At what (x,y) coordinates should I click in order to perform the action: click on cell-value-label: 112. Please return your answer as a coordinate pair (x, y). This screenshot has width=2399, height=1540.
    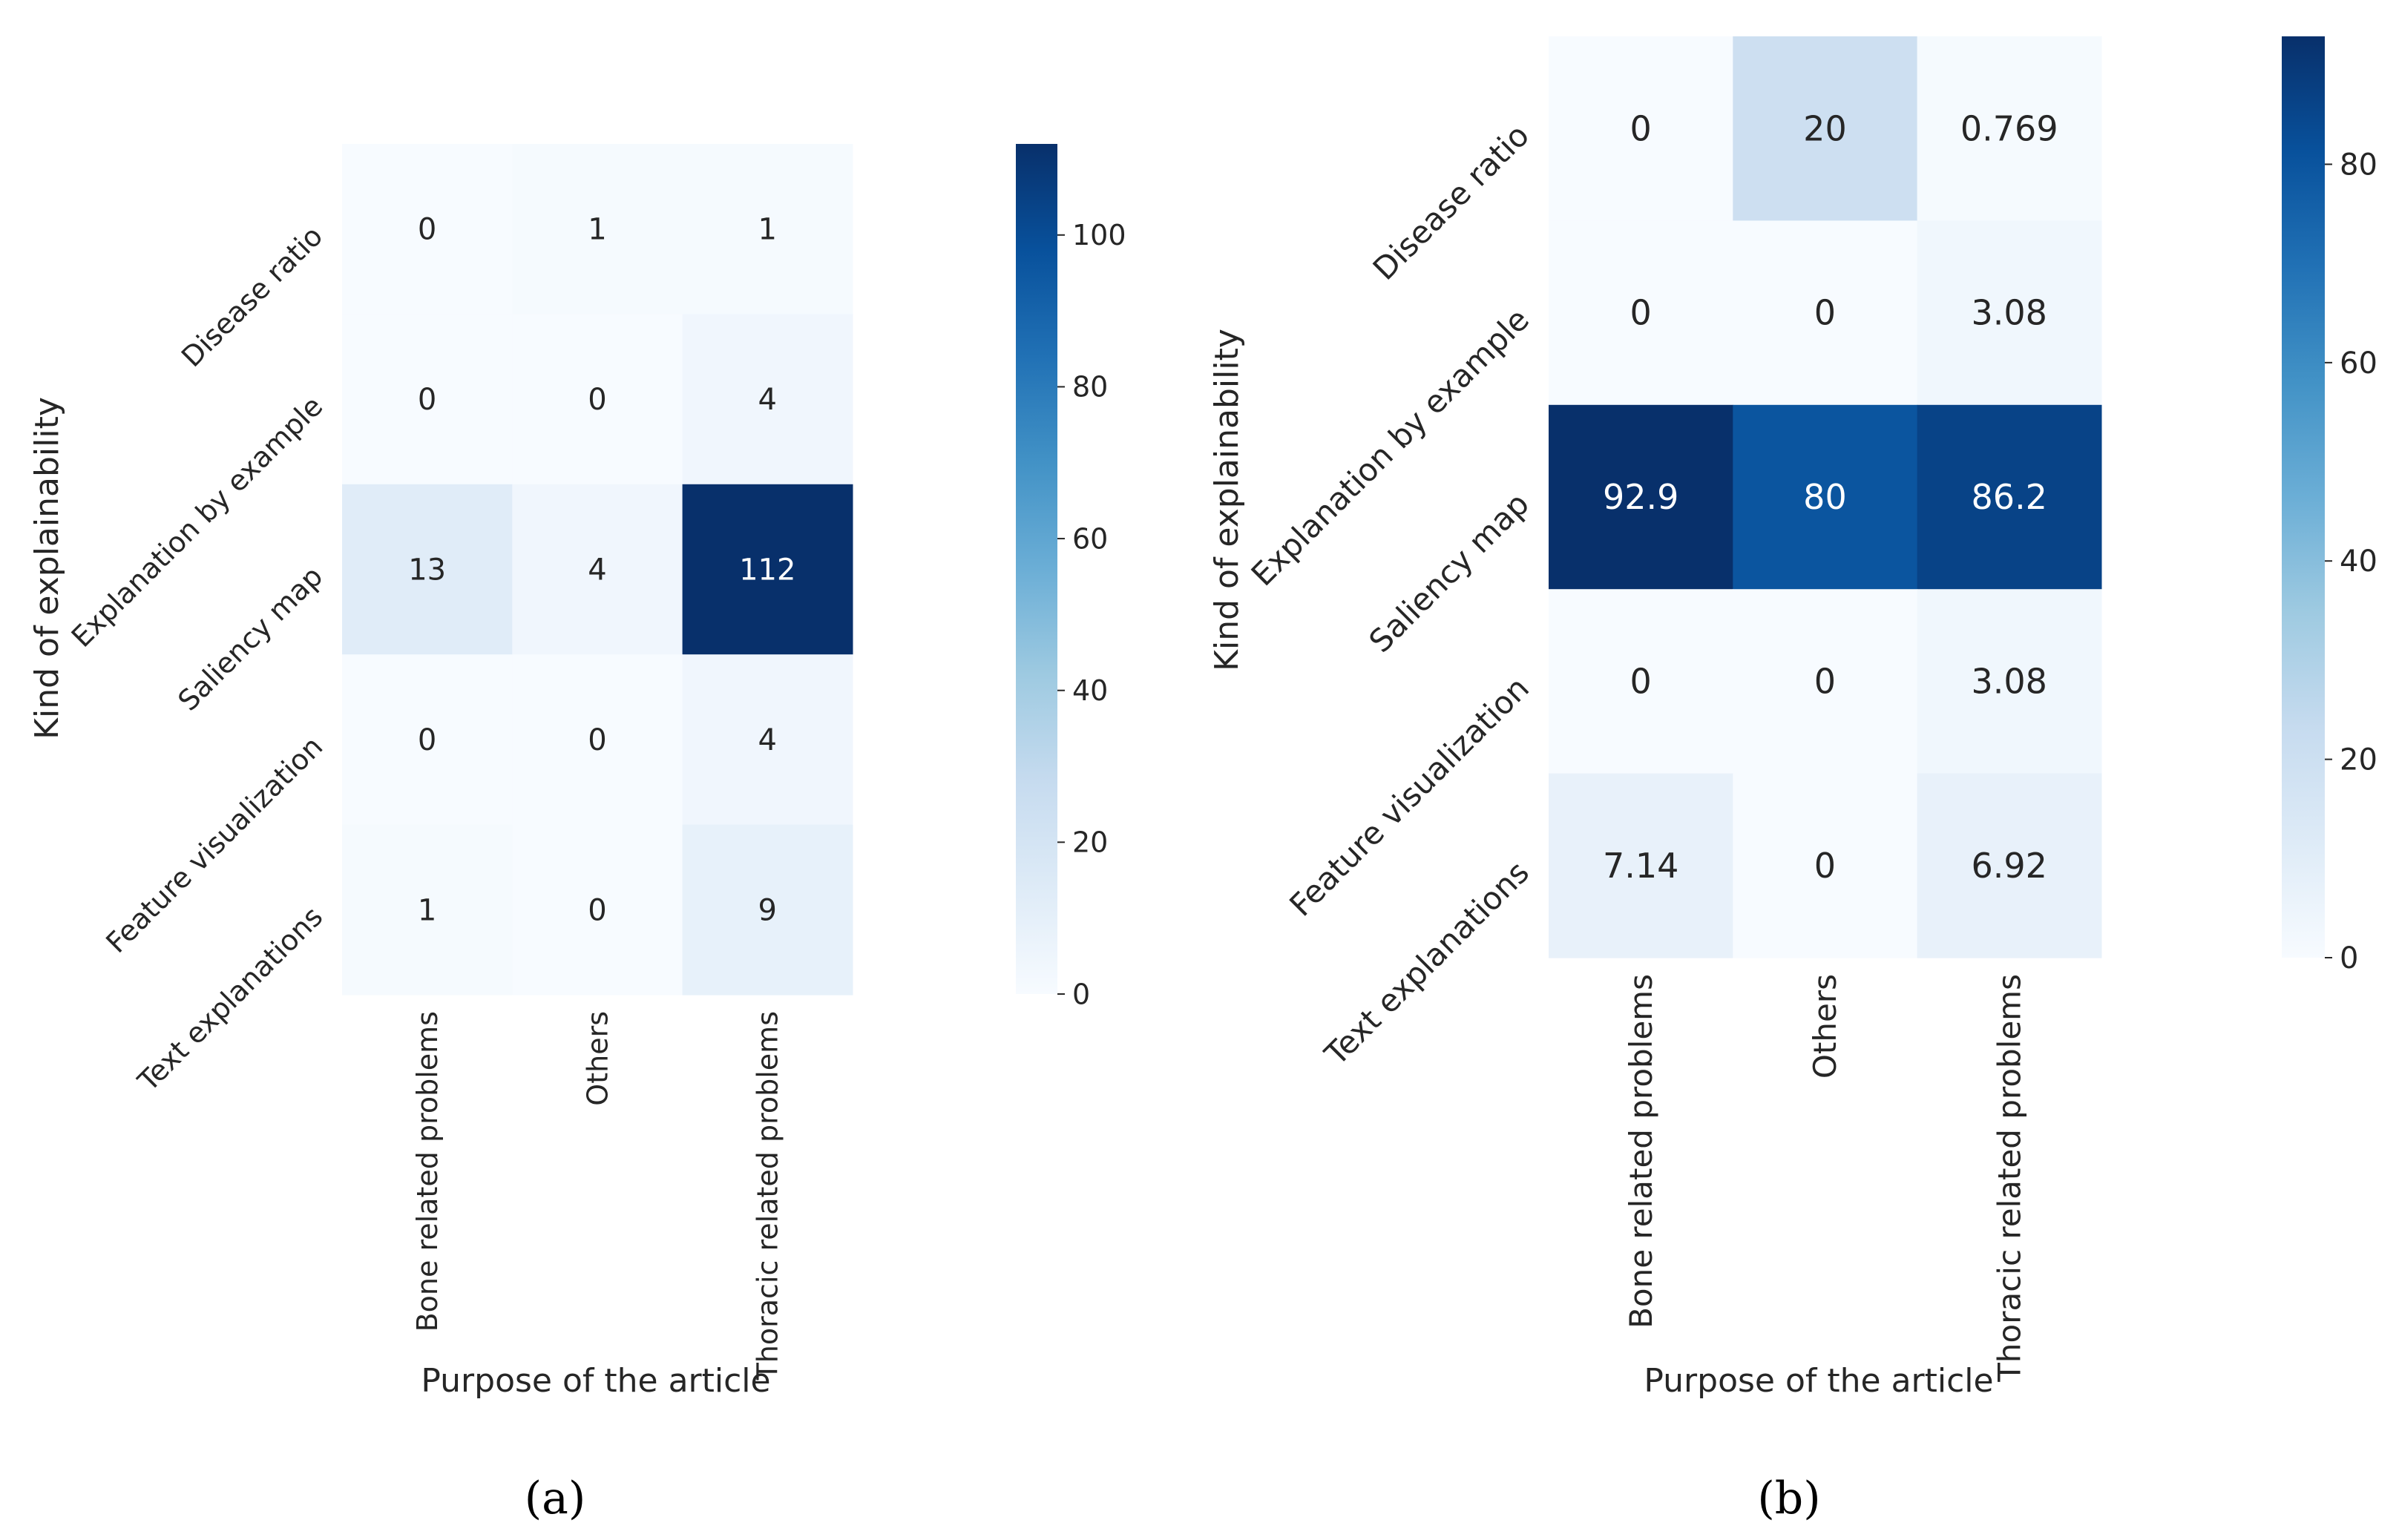
    Looking at the image, I should click on (767, 570).